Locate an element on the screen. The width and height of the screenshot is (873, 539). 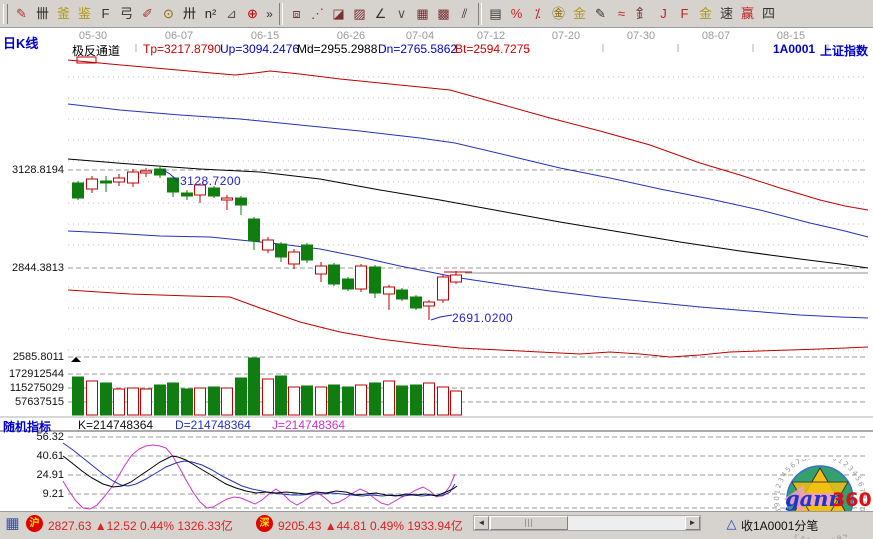
horizontal-scrollbar: ◄ ► is located at coordinates (587, 523).